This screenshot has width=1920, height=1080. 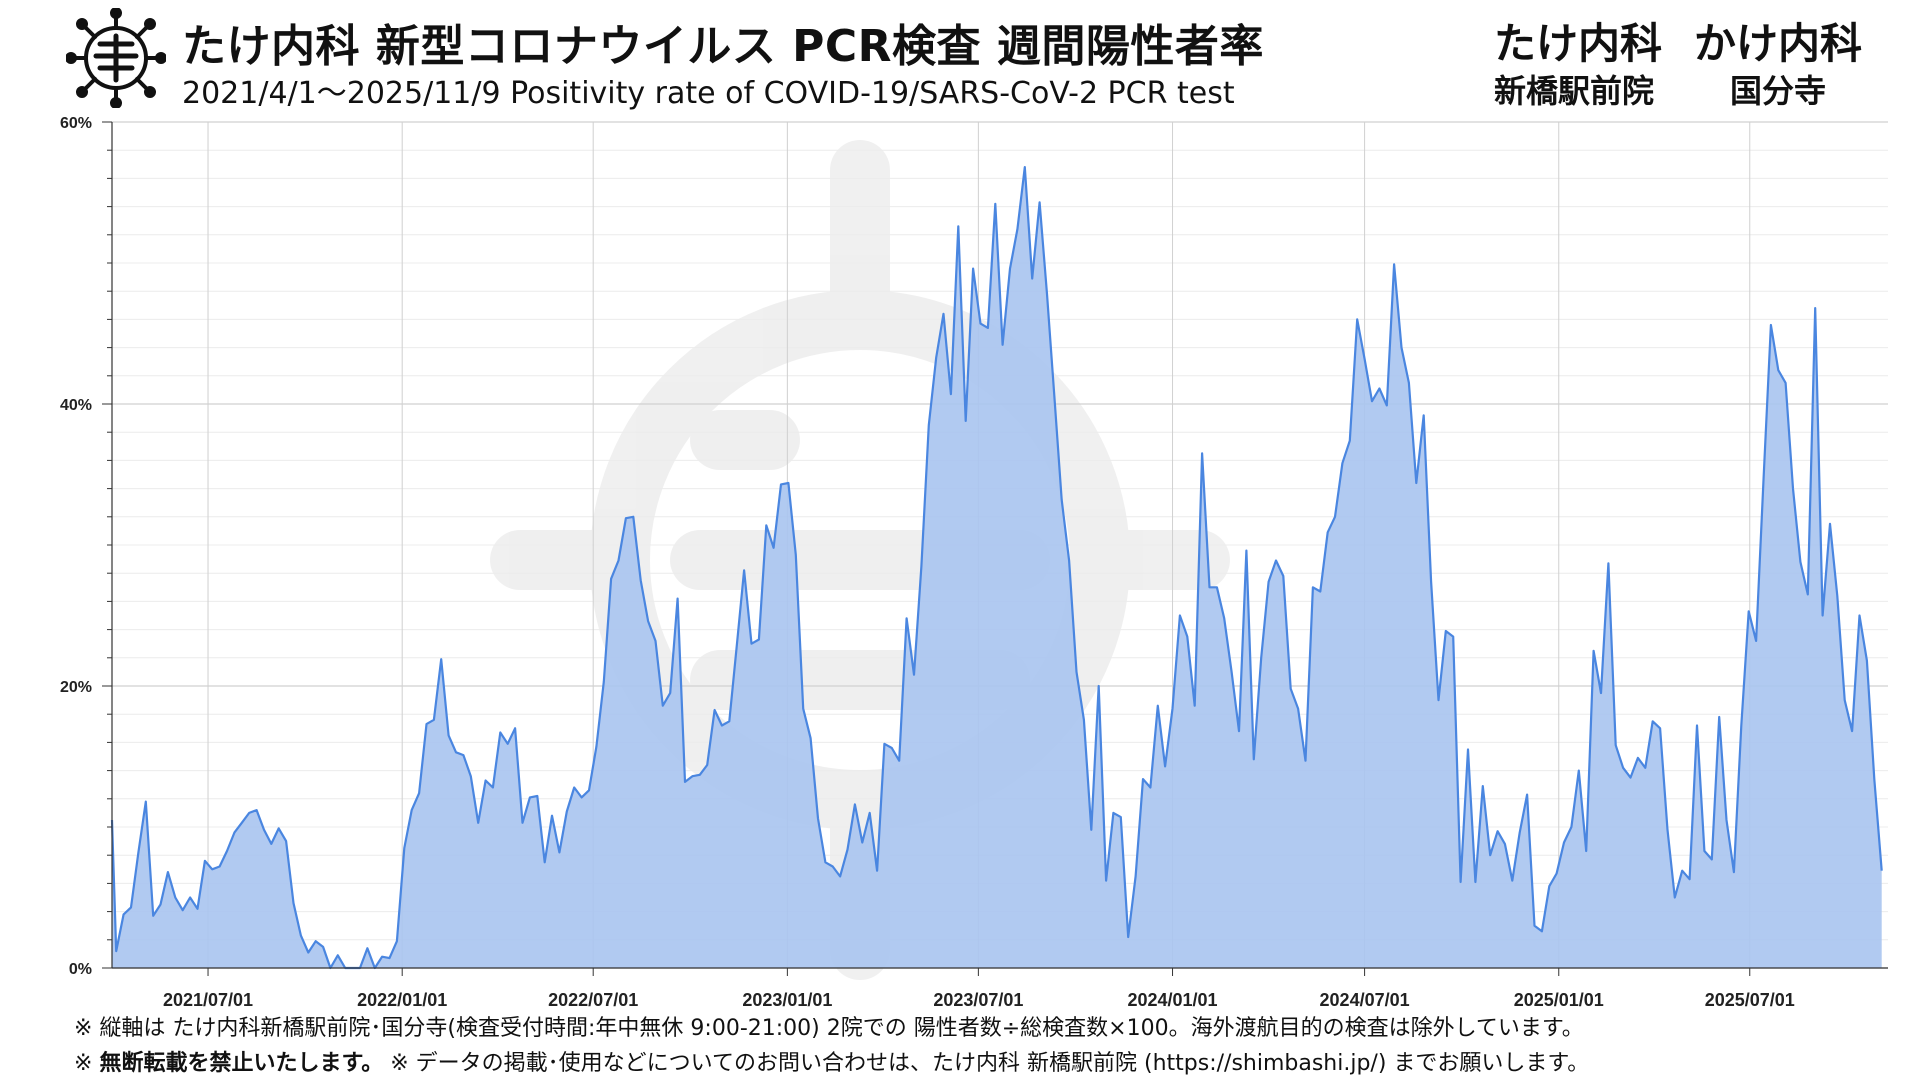 What do you see at coordinates (723, 46) in the screenshot?
I see `page-title: たけ内科 新型コロナウイルス PCR検査 週間陽性者率` at bounding box center [723, 46].